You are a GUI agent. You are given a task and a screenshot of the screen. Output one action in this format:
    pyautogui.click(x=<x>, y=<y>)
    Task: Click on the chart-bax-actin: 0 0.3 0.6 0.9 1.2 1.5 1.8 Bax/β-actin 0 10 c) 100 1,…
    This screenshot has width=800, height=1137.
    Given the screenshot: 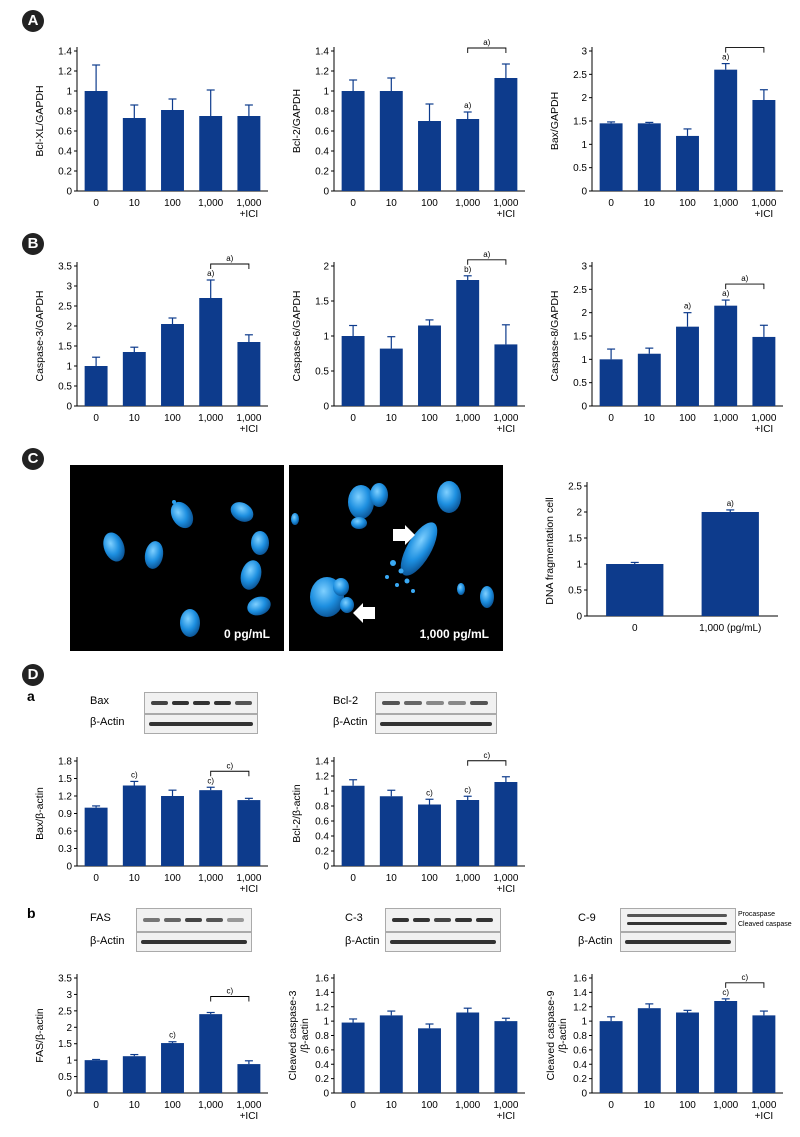 What is the action you would take?
    pyautogui.click(x=151, y=826)
    